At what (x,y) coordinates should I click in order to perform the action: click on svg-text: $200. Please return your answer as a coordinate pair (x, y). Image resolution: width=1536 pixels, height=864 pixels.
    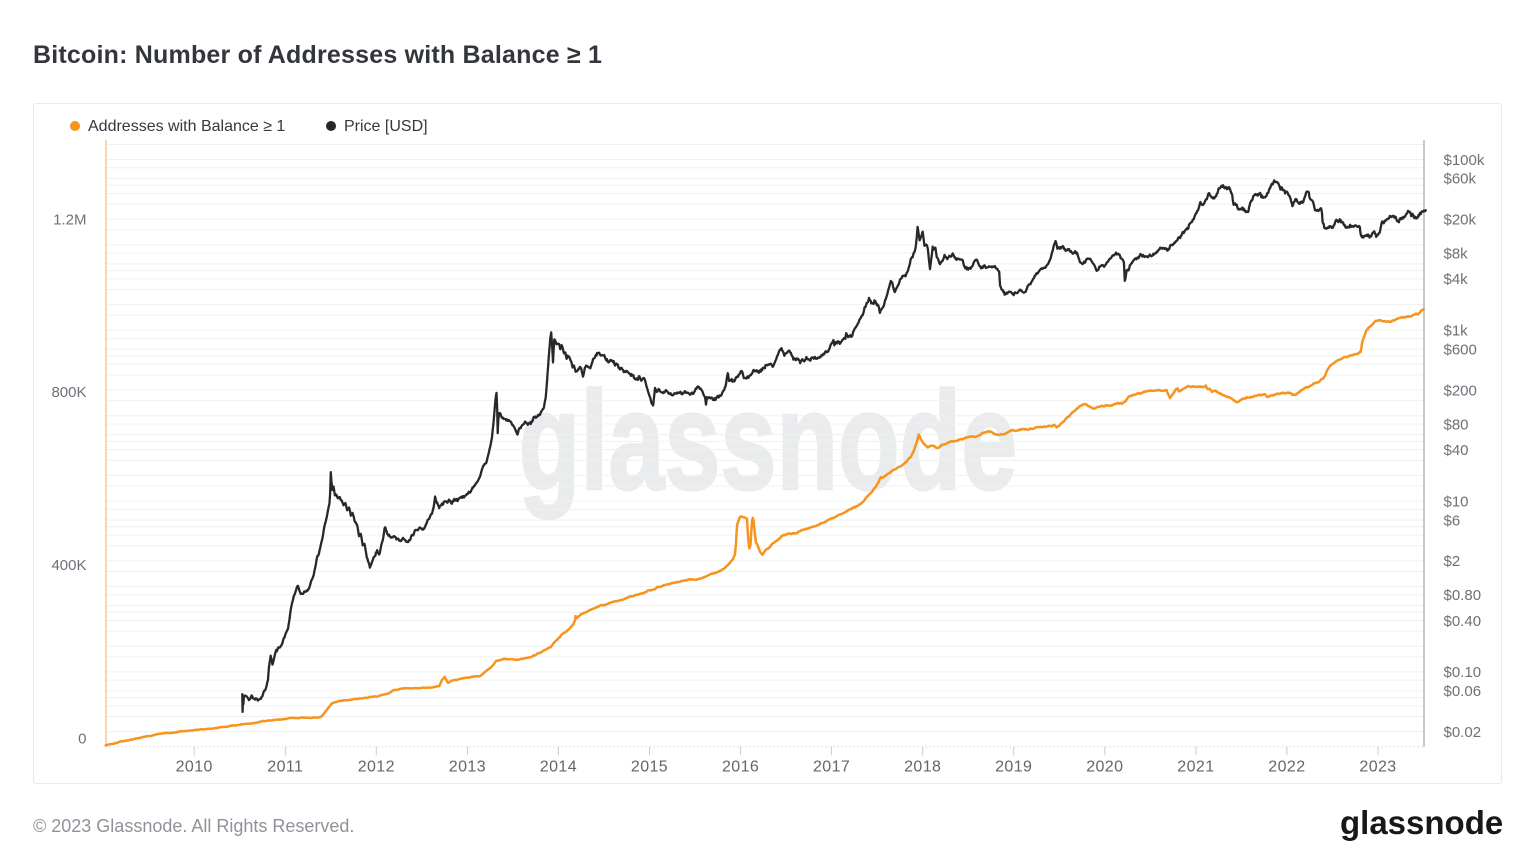
    Looking at the image, I should click on (1460, 390).